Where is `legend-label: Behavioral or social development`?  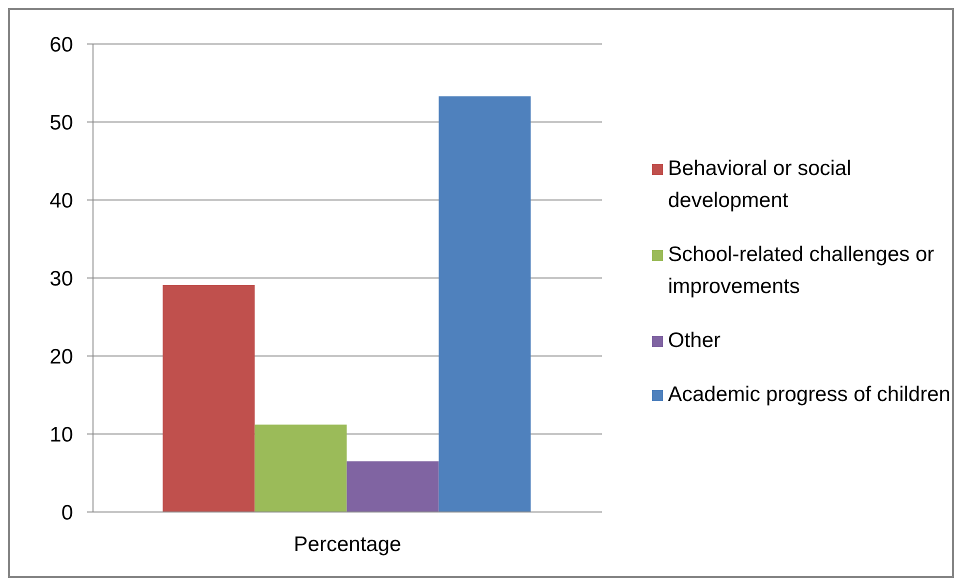
legend-label: Behavioral or social development is located at coordinates (760, 185).